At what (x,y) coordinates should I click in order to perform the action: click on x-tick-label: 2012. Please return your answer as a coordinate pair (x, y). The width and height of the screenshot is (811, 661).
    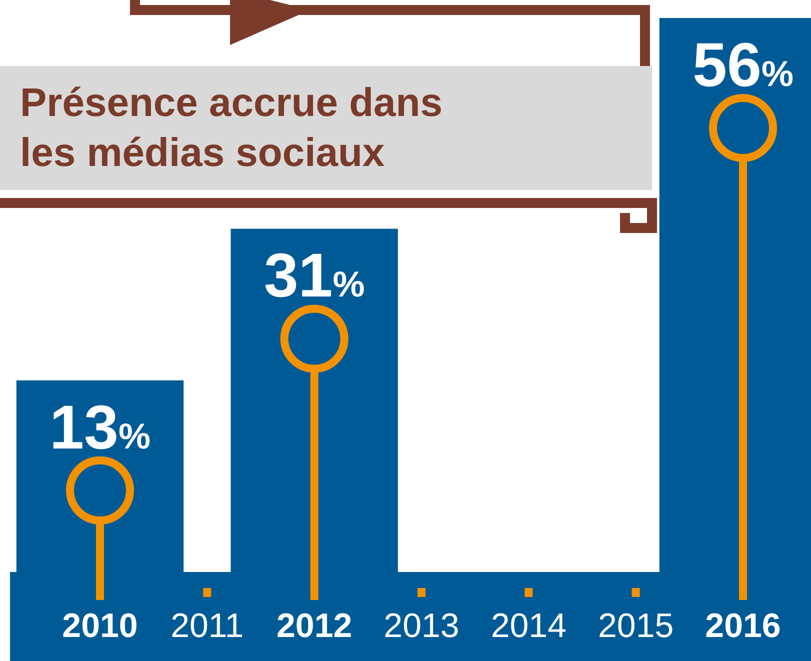
    Looking at the image, I should click on (314, 626).